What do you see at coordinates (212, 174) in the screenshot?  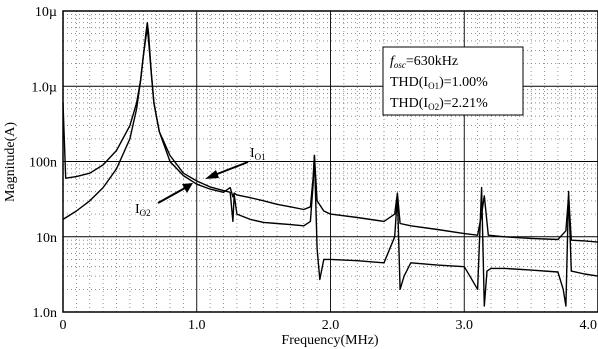 I see `arrow-io1-head` at bounding box center [212, 174].